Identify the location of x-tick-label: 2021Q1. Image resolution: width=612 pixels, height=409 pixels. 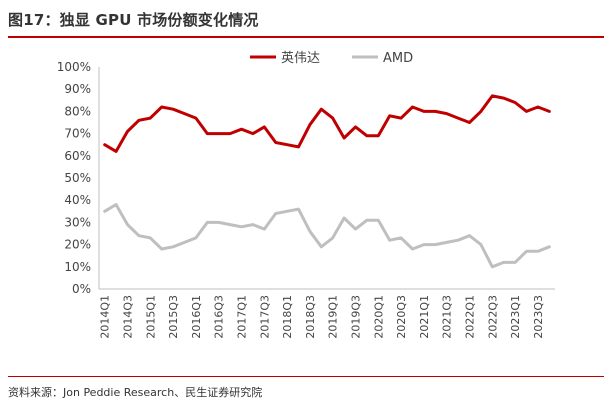
(424, 317).